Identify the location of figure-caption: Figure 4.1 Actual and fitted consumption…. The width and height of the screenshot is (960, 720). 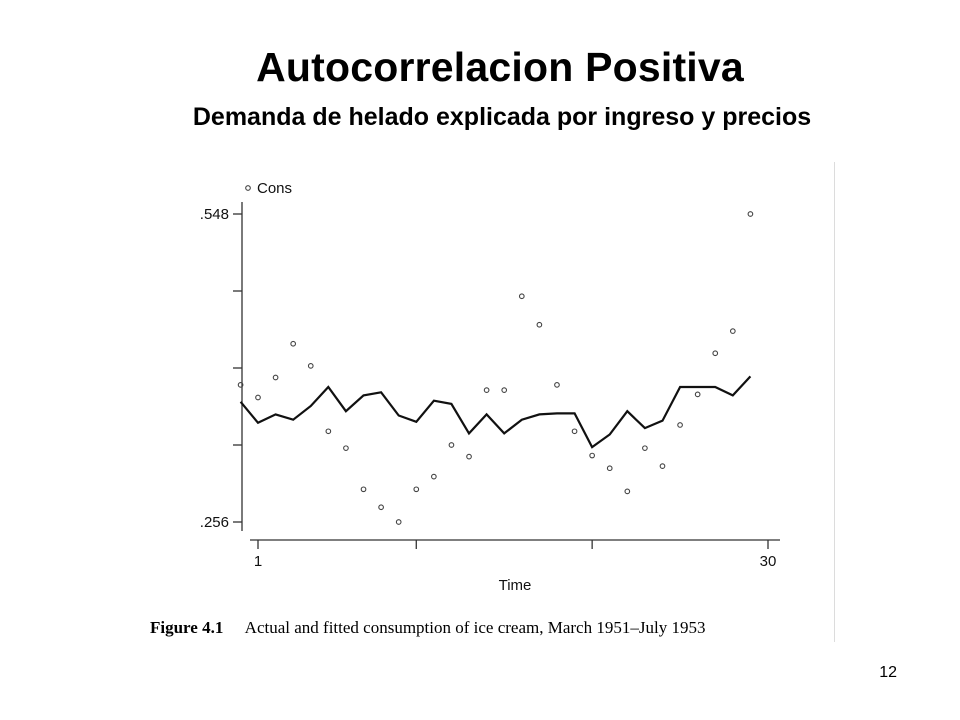
(427, 628).